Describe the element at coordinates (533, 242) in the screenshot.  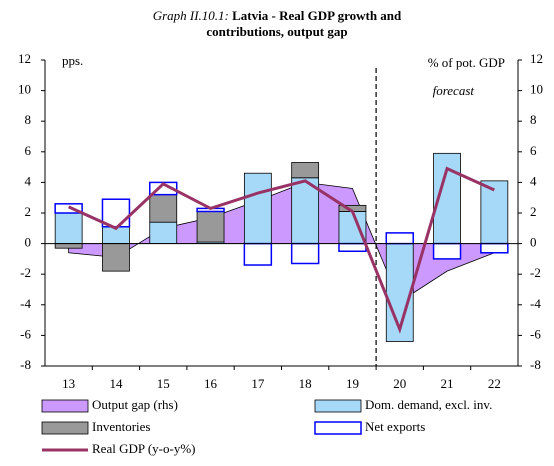
I see `y2-tick-label: 0` at that location.